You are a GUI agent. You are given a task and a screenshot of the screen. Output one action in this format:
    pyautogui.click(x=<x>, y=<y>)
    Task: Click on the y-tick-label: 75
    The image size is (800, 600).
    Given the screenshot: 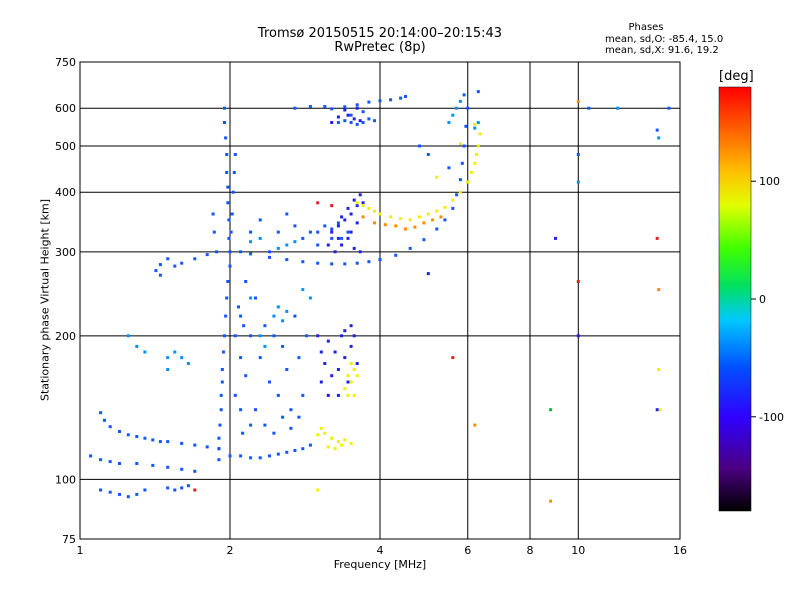 What is the action you would take?
    pyautogui.click(x=69, y=539)
    